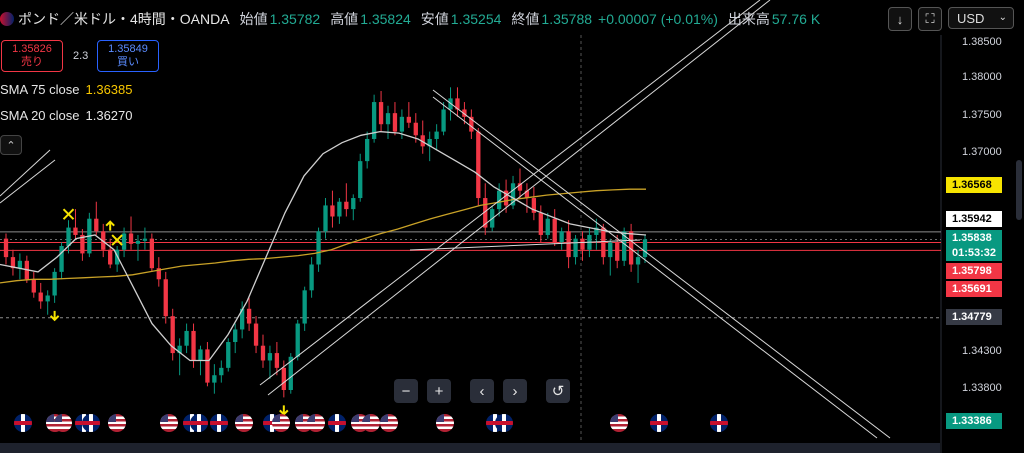  What do you see at coordinates (558, 391) in the screenshot?
I see `reset-chart-button: ↺` at bounding box center [558, 391].